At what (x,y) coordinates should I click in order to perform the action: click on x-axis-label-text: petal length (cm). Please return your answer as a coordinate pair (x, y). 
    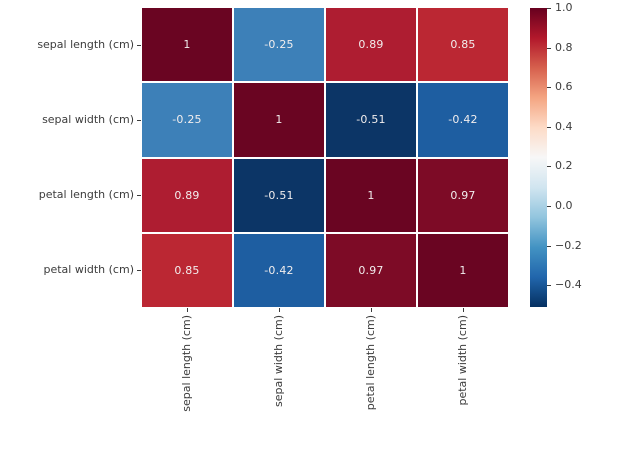
    Looking at the image, I should click on (370, 363).